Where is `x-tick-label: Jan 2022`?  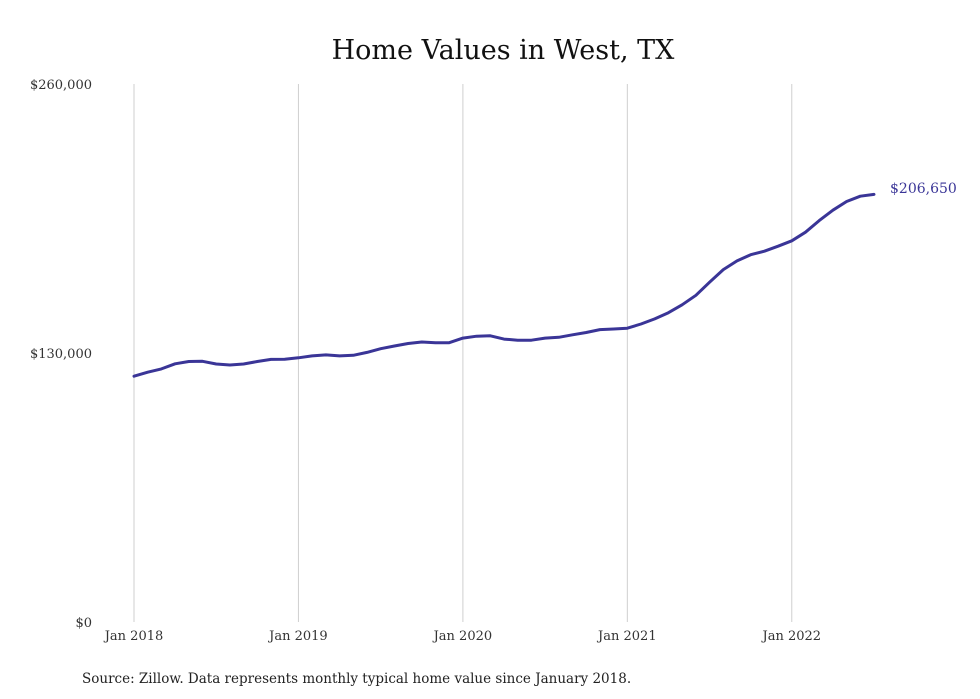
x-tick-label: Jan 2022 is located at coordinates (790, 636).